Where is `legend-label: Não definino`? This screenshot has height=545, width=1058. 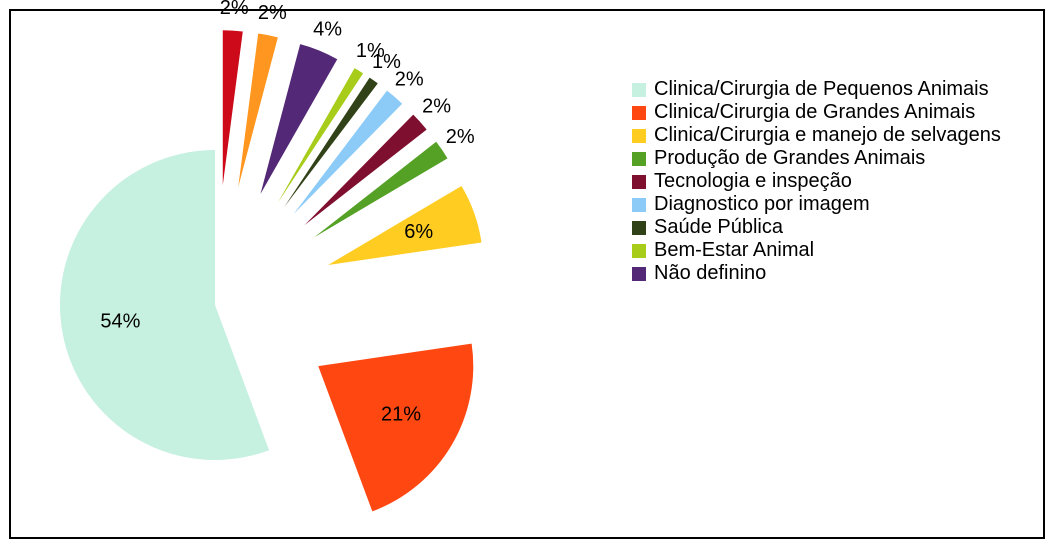
legend-label: Não definino is located at coordinates (710, 273).